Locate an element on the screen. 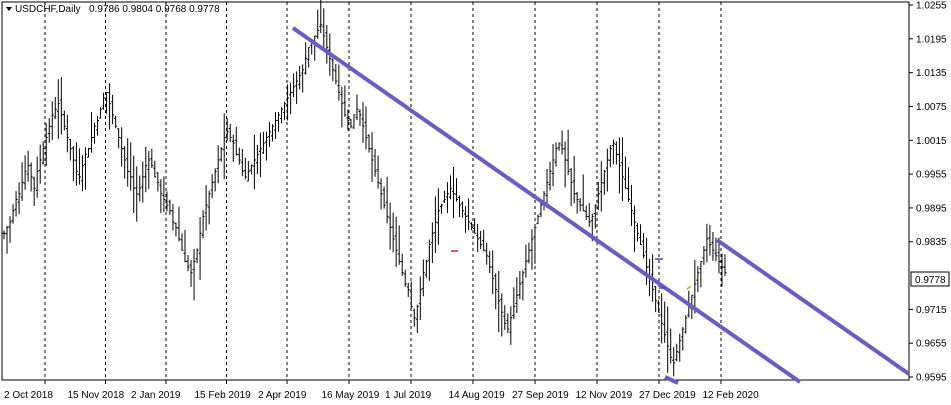 The width and height of the screenshot is (951, 405). price-tag-box is located at coordinates (930, 279).